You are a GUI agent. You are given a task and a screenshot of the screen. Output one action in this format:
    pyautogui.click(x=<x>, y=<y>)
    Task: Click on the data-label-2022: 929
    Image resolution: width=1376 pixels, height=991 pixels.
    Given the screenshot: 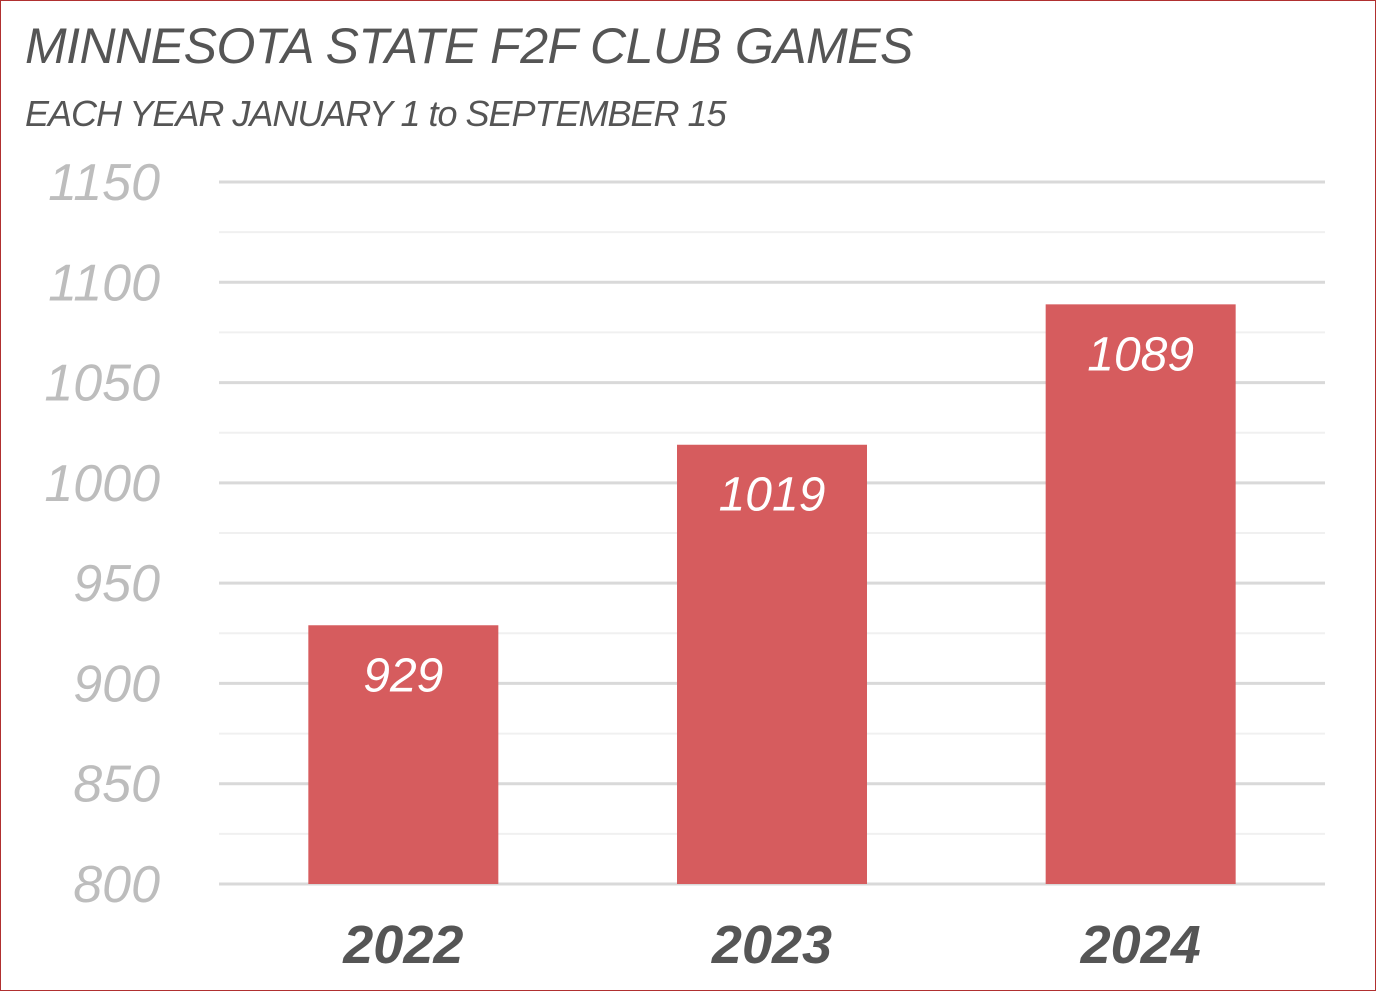 What is the action you would take?
    pyautogui.click(x=403, y=675)
    